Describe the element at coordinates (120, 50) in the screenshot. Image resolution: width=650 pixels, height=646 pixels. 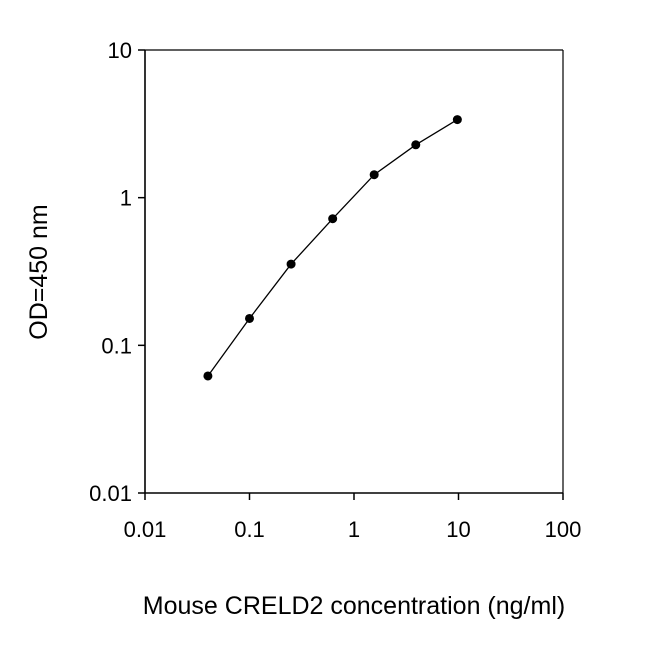
I see `y-tick-label: 10` at that location.